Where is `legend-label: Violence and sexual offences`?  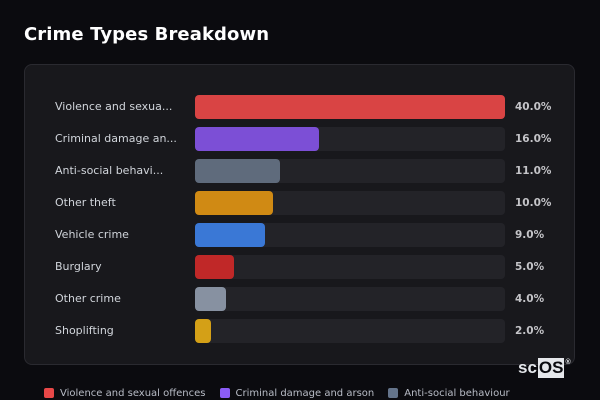
legend-label: Violence and sexual offences is located at coordinates (133, 393).